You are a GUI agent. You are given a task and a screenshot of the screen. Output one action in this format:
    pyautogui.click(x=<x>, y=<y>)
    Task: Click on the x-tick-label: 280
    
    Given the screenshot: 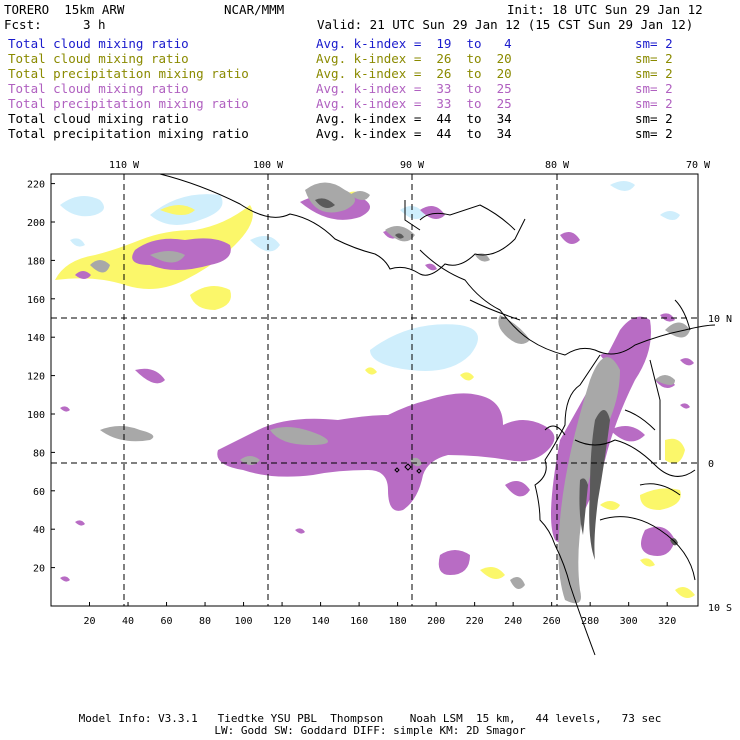 What is the action you would take?
    pyautogui.click(x=590, y=621)
    